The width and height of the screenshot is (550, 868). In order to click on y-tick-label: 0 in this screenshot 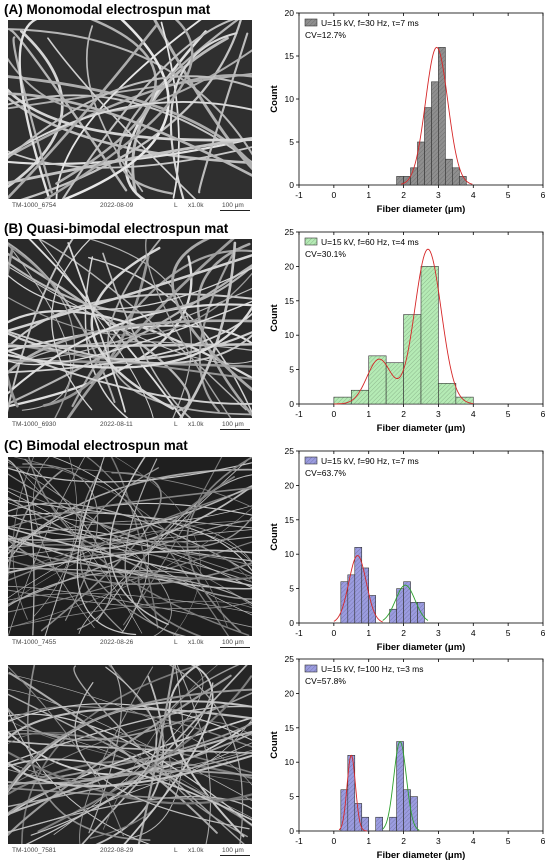, I will do `click(291, 404)`.